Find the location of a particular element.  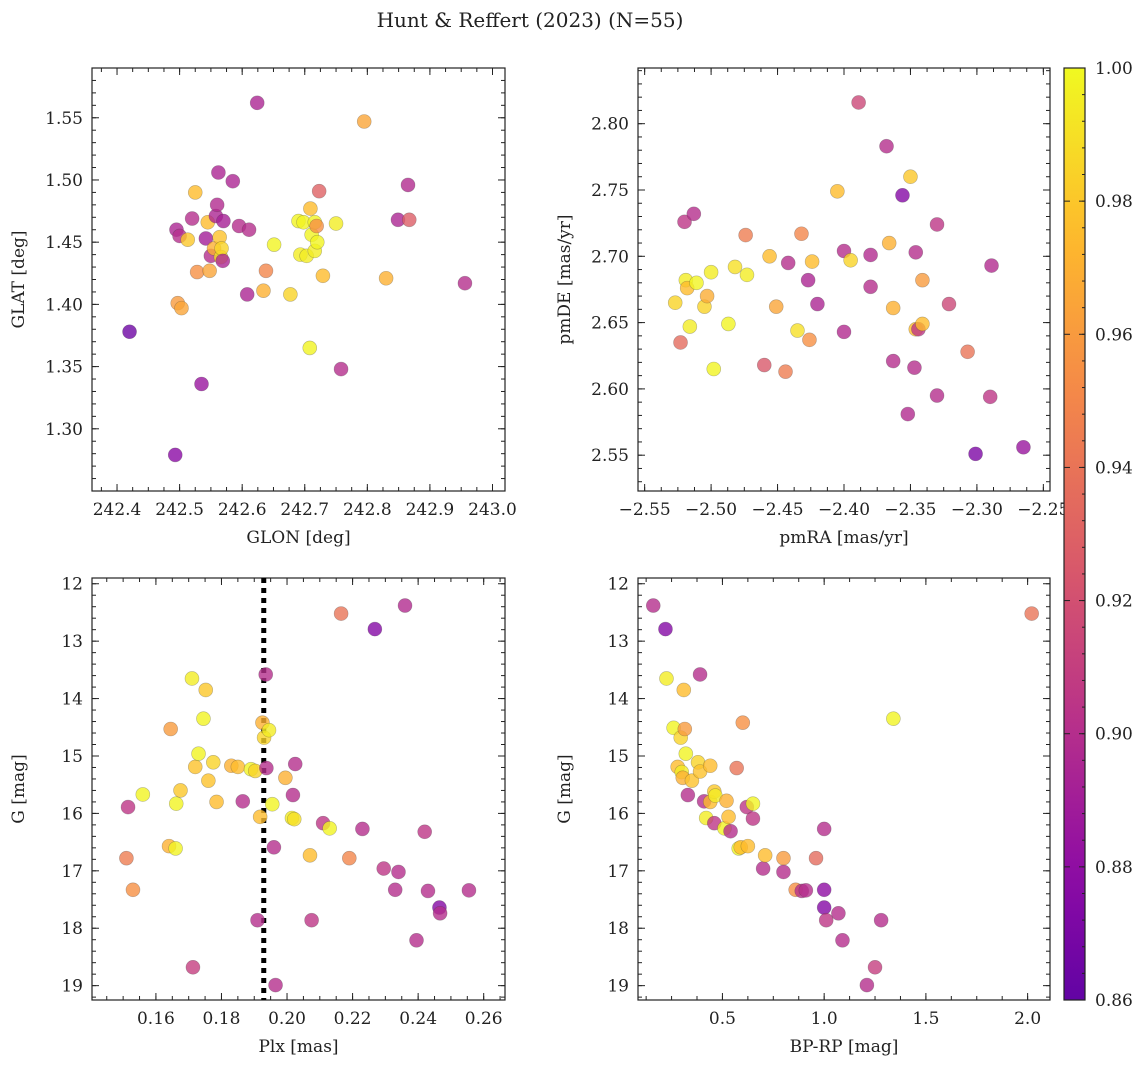

y-tick-label: 2.60 is located at coordinates (610, 390).